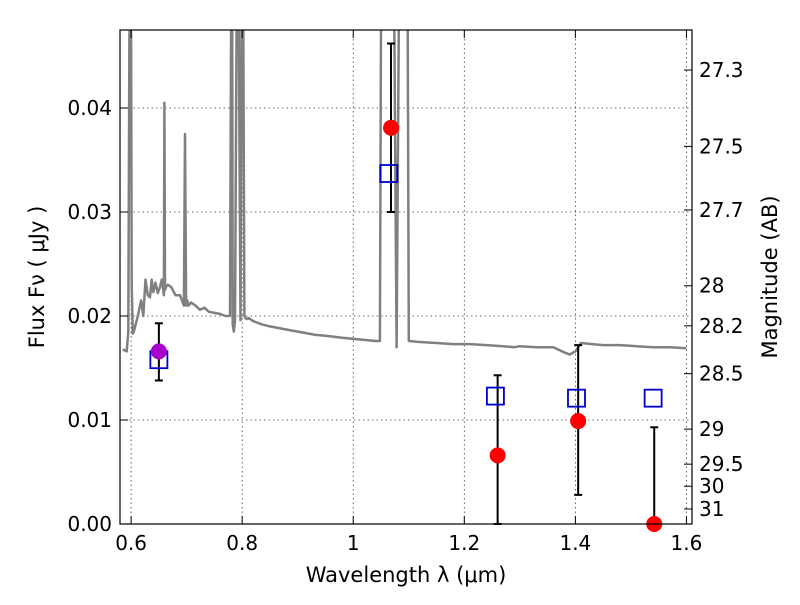 The width and height of the screenshot is (800, 605). I want to click on x-tick-label: 1.2, so click(464, 543).